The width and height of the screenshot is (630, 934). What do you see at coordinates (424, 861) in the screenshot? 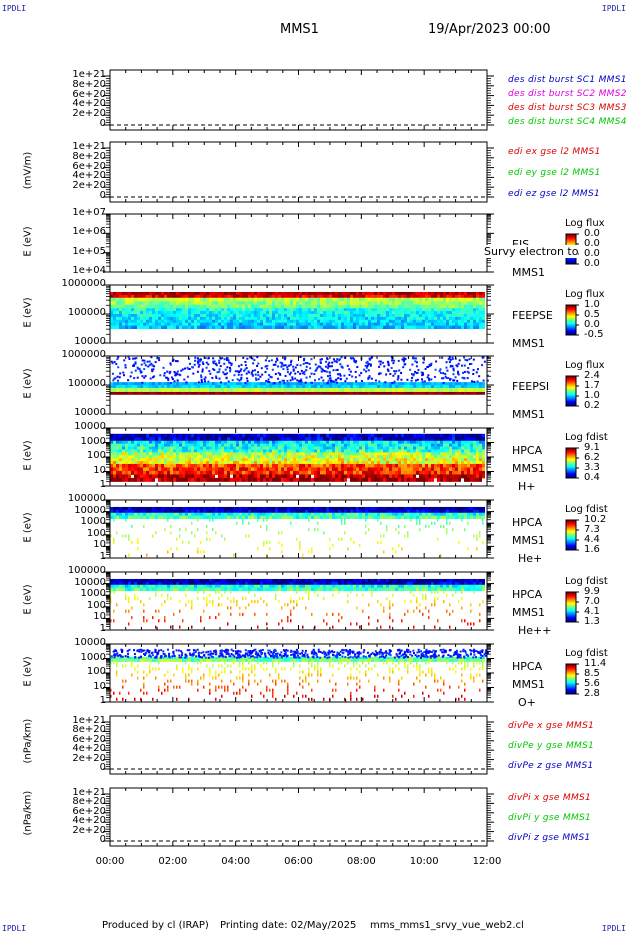
I see `x-tick-label: 10:00` at bounding box center [424, 861].